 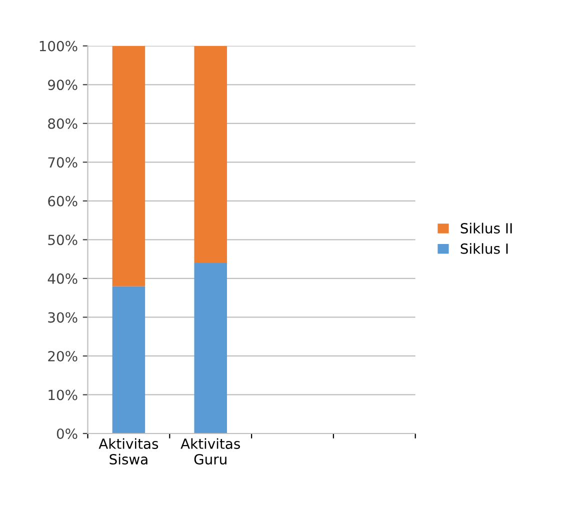 I want to click on legend-label: Siklus I, so click(x=484, y=248).